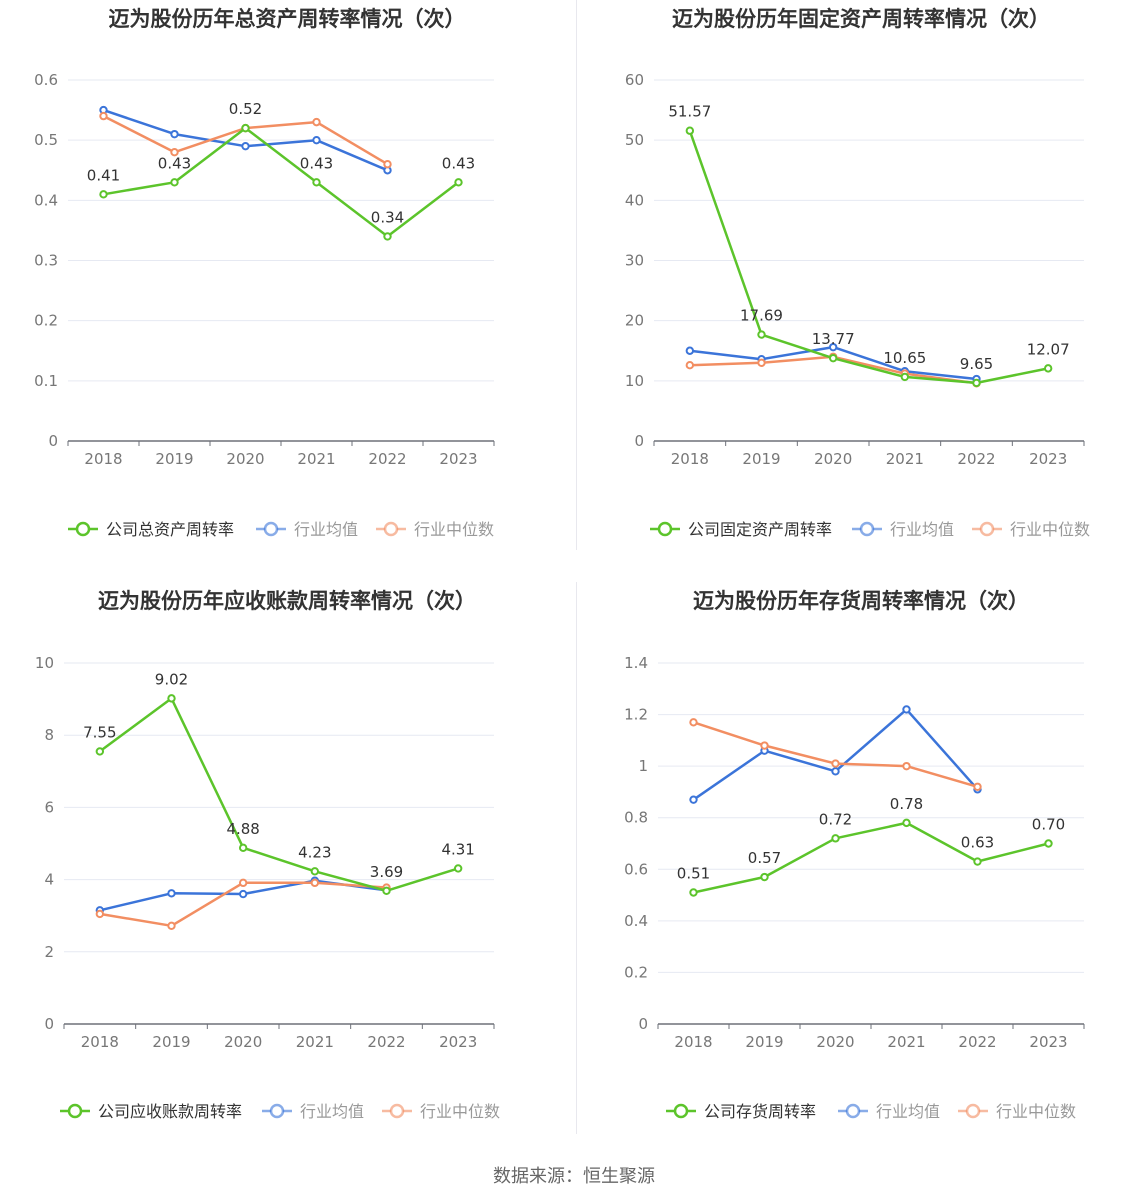 The image size is (1148, 1202). I want to click on data-label: 17.69, so click(761, 316).